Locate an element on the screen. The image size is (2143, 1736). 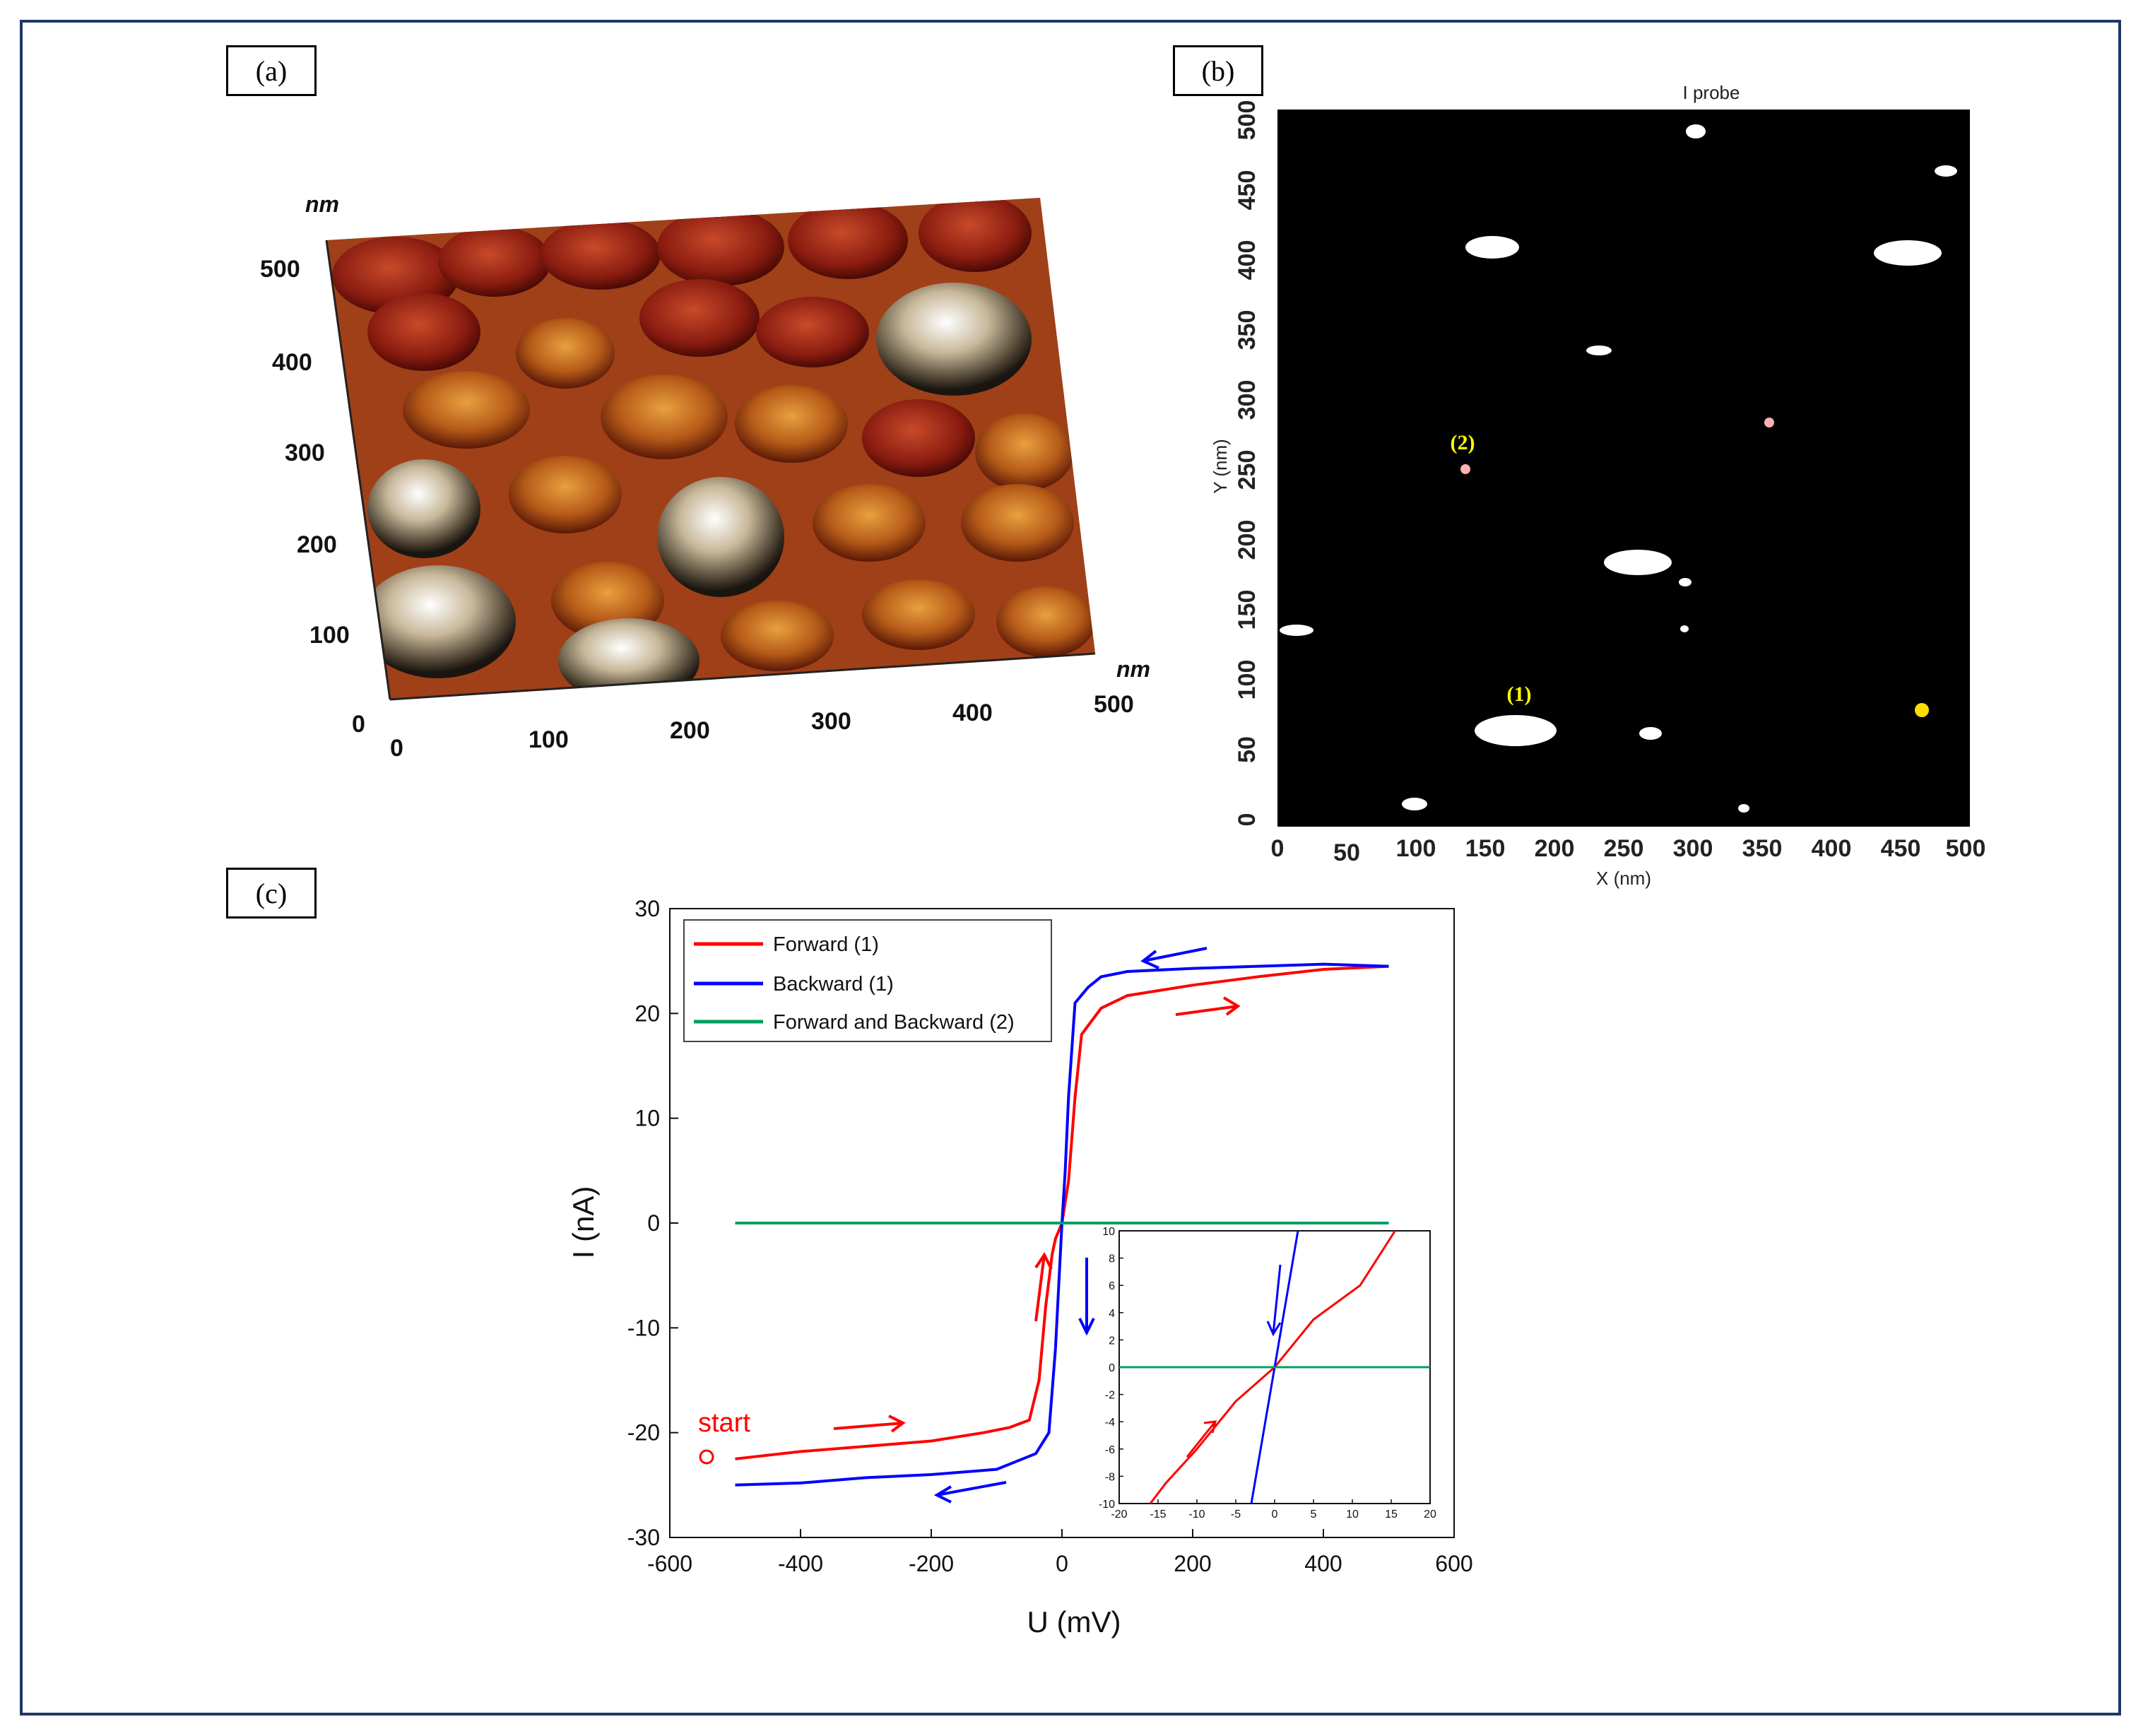
panel-a-label: (a) is located at coordinates (271, 70).